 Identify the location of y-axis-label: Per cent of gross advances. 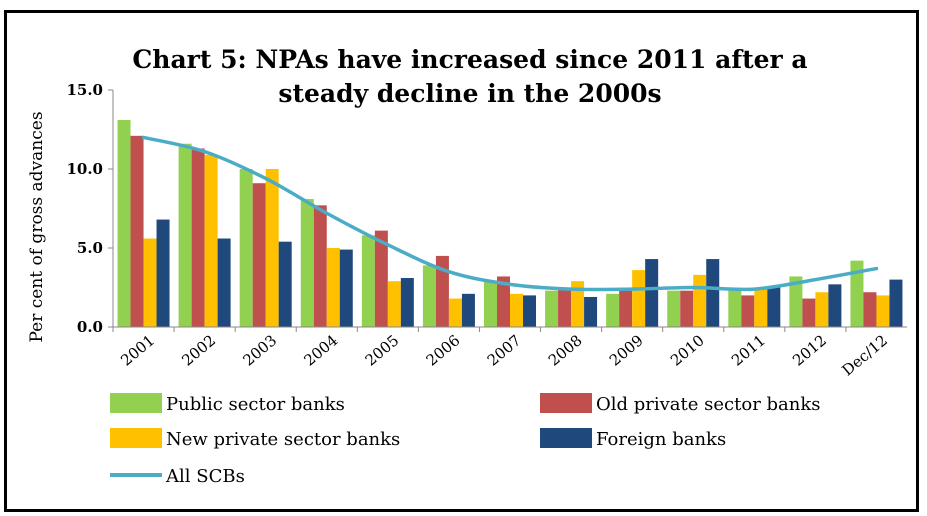
(37, 226).